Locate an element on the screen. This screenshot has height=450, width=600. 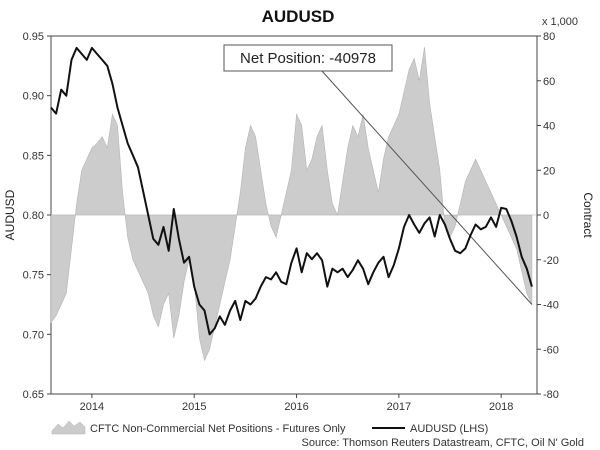
x-tick-label: 2014 is located at coordinates (92, 407).